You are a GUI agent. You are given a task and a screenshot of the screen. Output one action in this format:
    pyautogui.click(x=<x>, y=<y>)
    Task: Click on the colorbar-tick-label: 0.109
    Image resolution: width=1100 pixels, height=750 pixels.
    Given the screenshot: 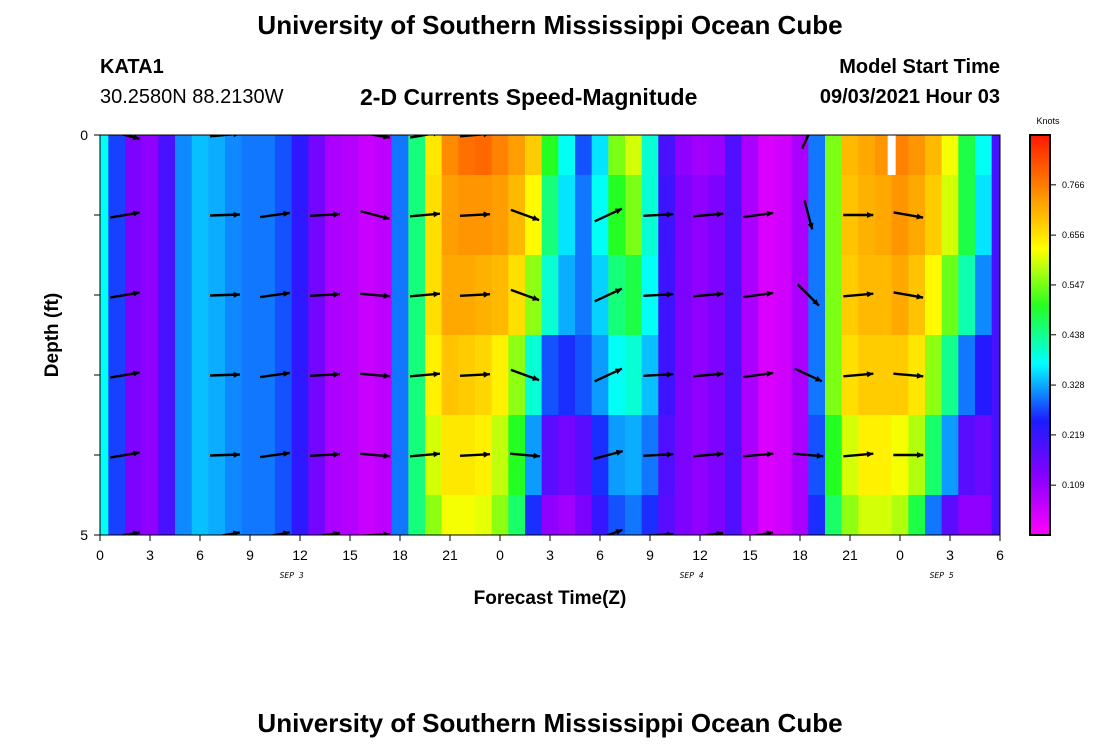 What is the action you would take?
    pyautogui.click(x=1073, y=485)
    